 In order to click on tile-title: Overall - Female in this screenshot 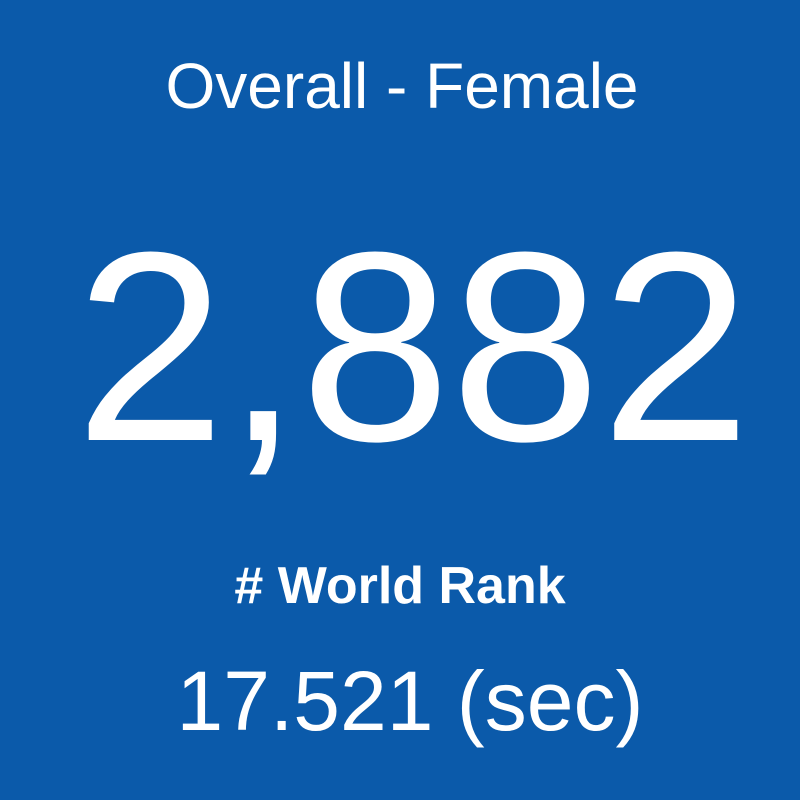, I will do `click(402, 86)`.